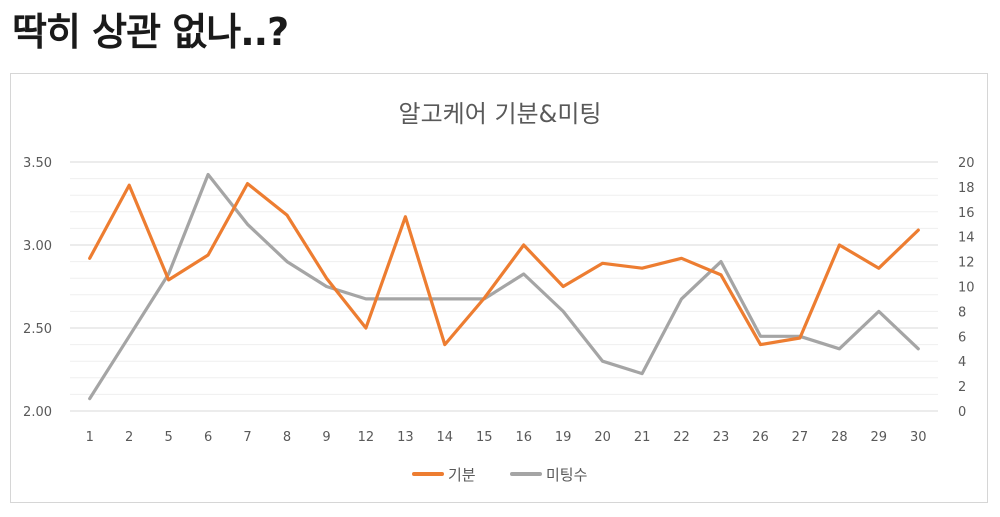 The image size is (1000, 517). I want to click on x-tick-label: 8, so click(287, 437).